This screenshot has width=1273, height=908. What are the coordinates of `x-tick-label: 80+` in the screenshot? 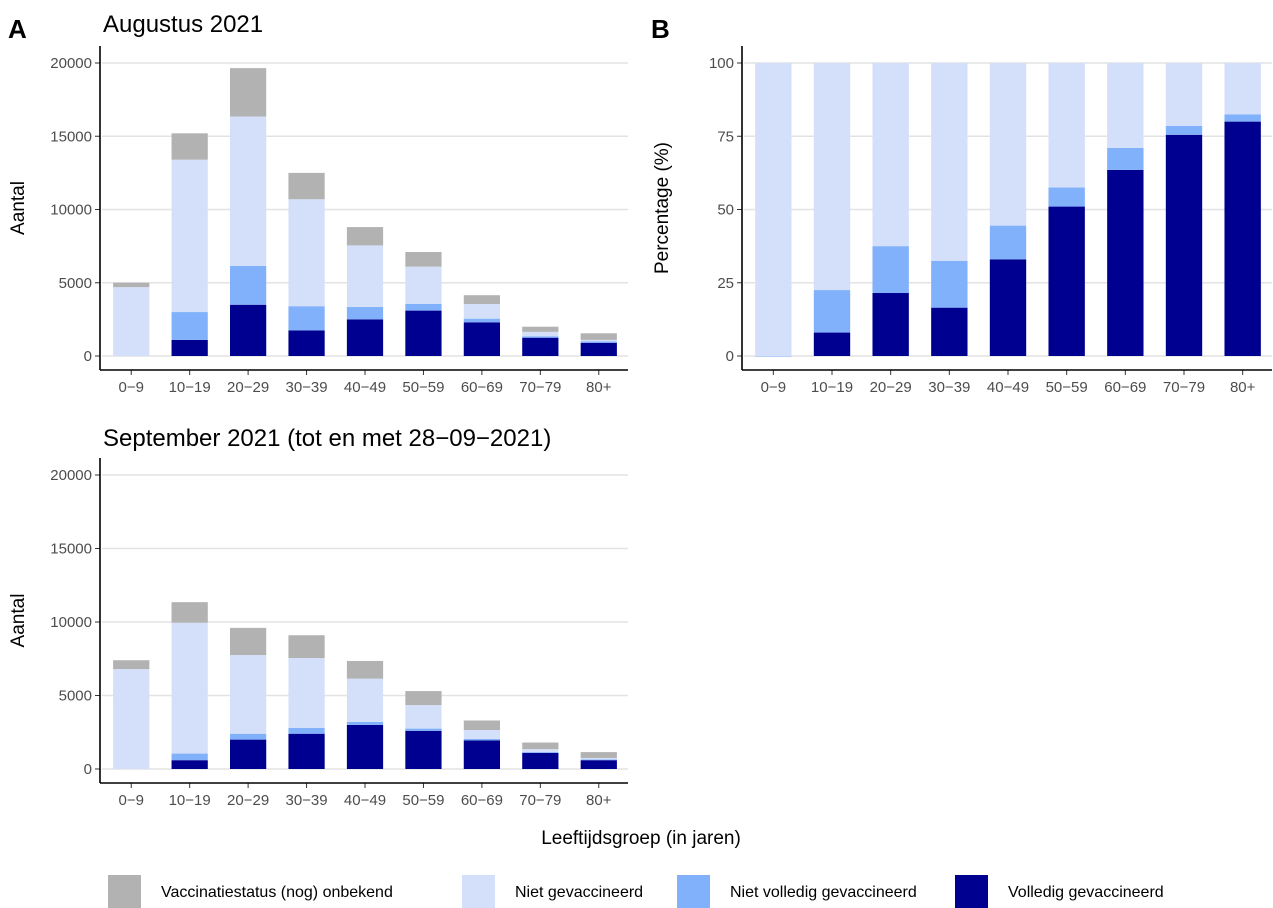 It's located at (599, 387).